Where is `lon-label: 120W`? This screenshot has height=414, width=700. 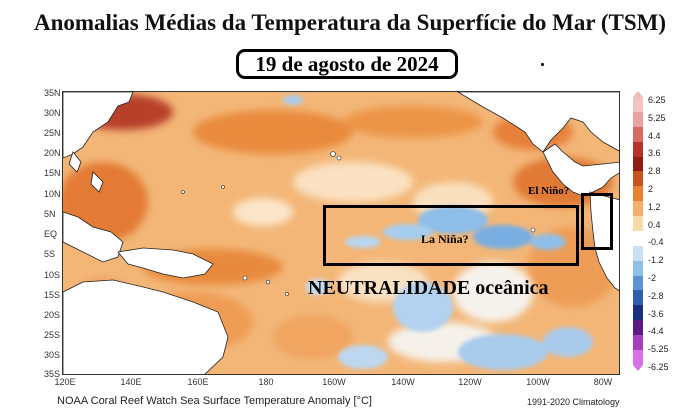 lon-label: 120W is located at coordinates (470, 382).